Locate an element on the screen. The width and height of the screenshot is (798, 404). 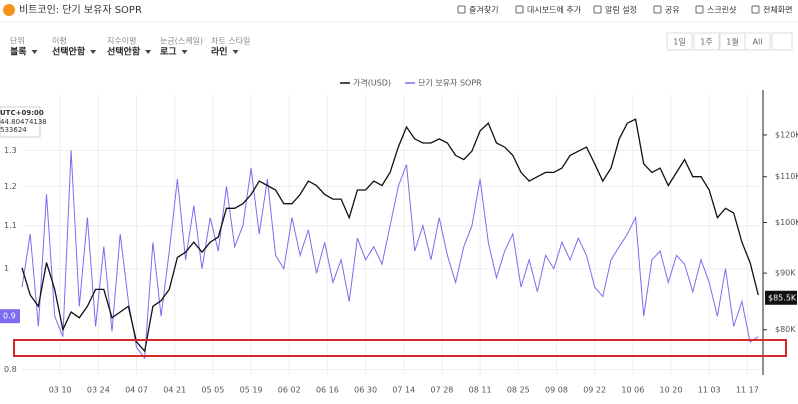
timeframe-label: 1일 is located at coordinates (679, 42).